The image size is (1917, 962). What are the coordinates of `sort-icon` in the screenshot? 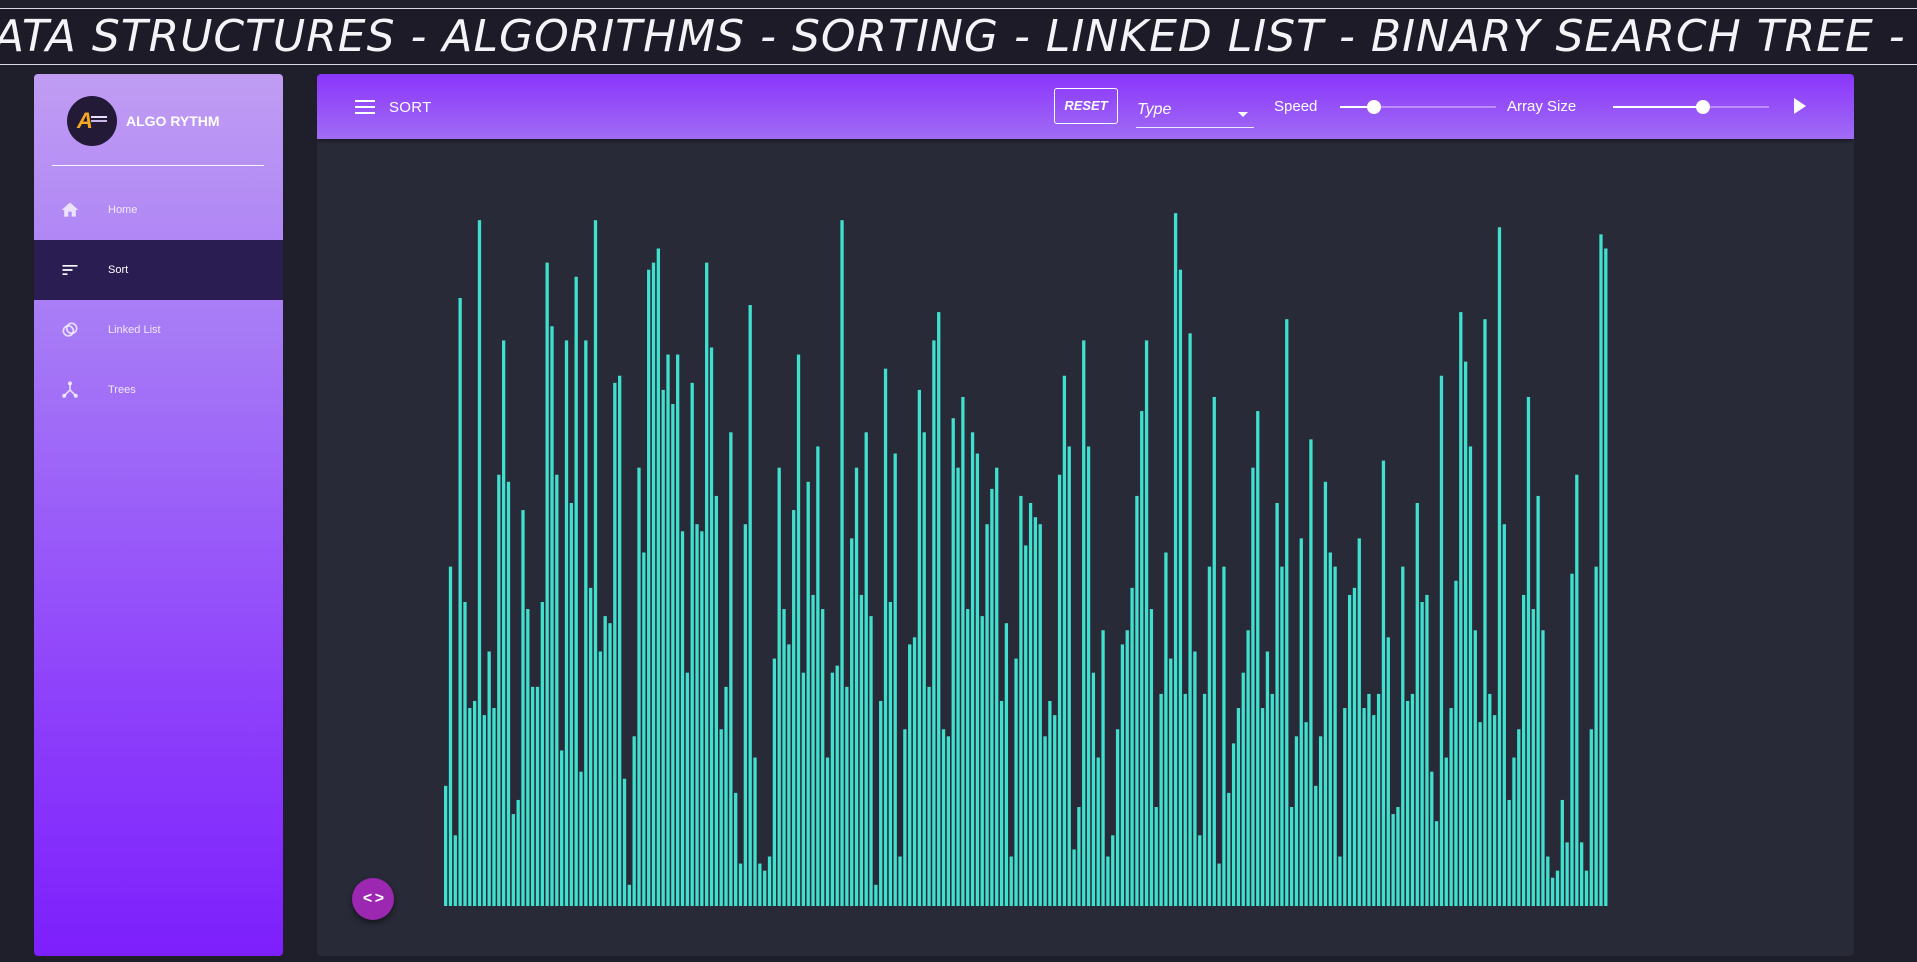 It's located at (70, 270).